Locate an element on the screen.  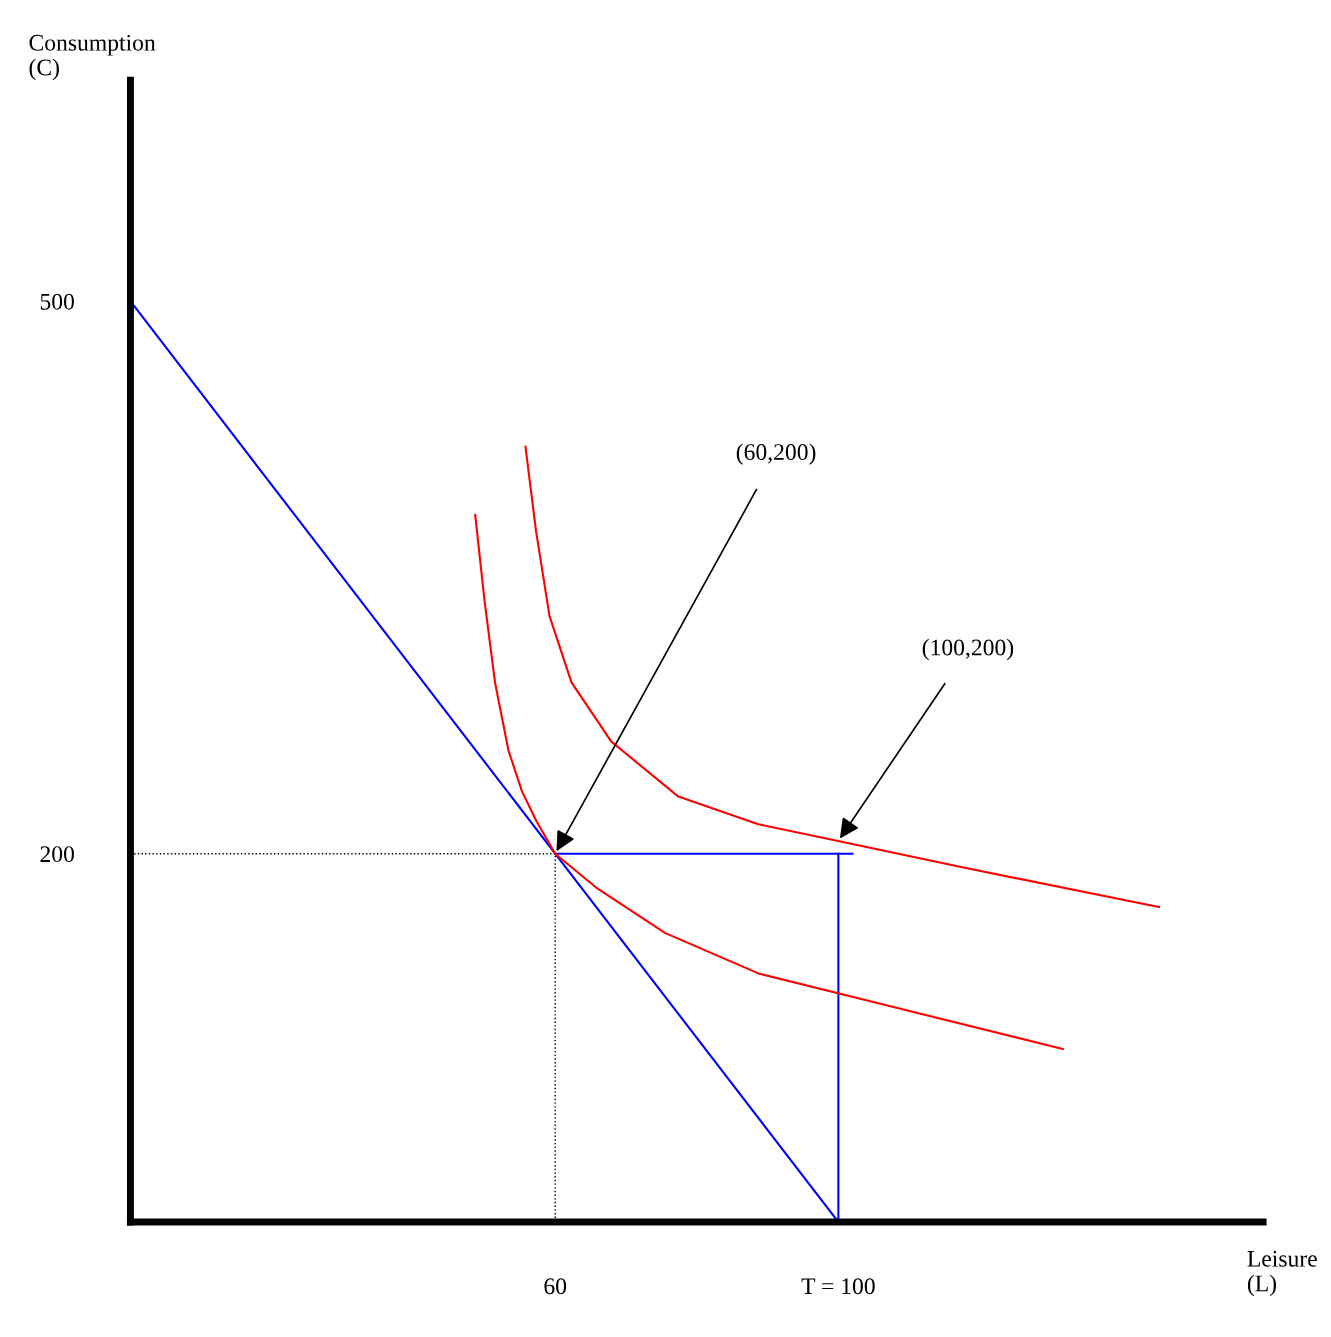
x-axis-title: Leisure (L) is located at coordinates (1282, 1273).